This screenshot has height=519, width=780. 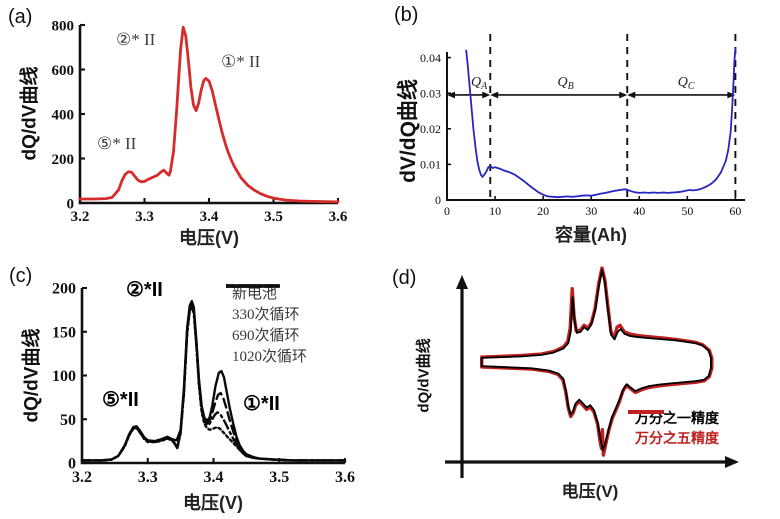 I want to click on panel-a-xlabel: 电压(V), so click(x=209, y=238).